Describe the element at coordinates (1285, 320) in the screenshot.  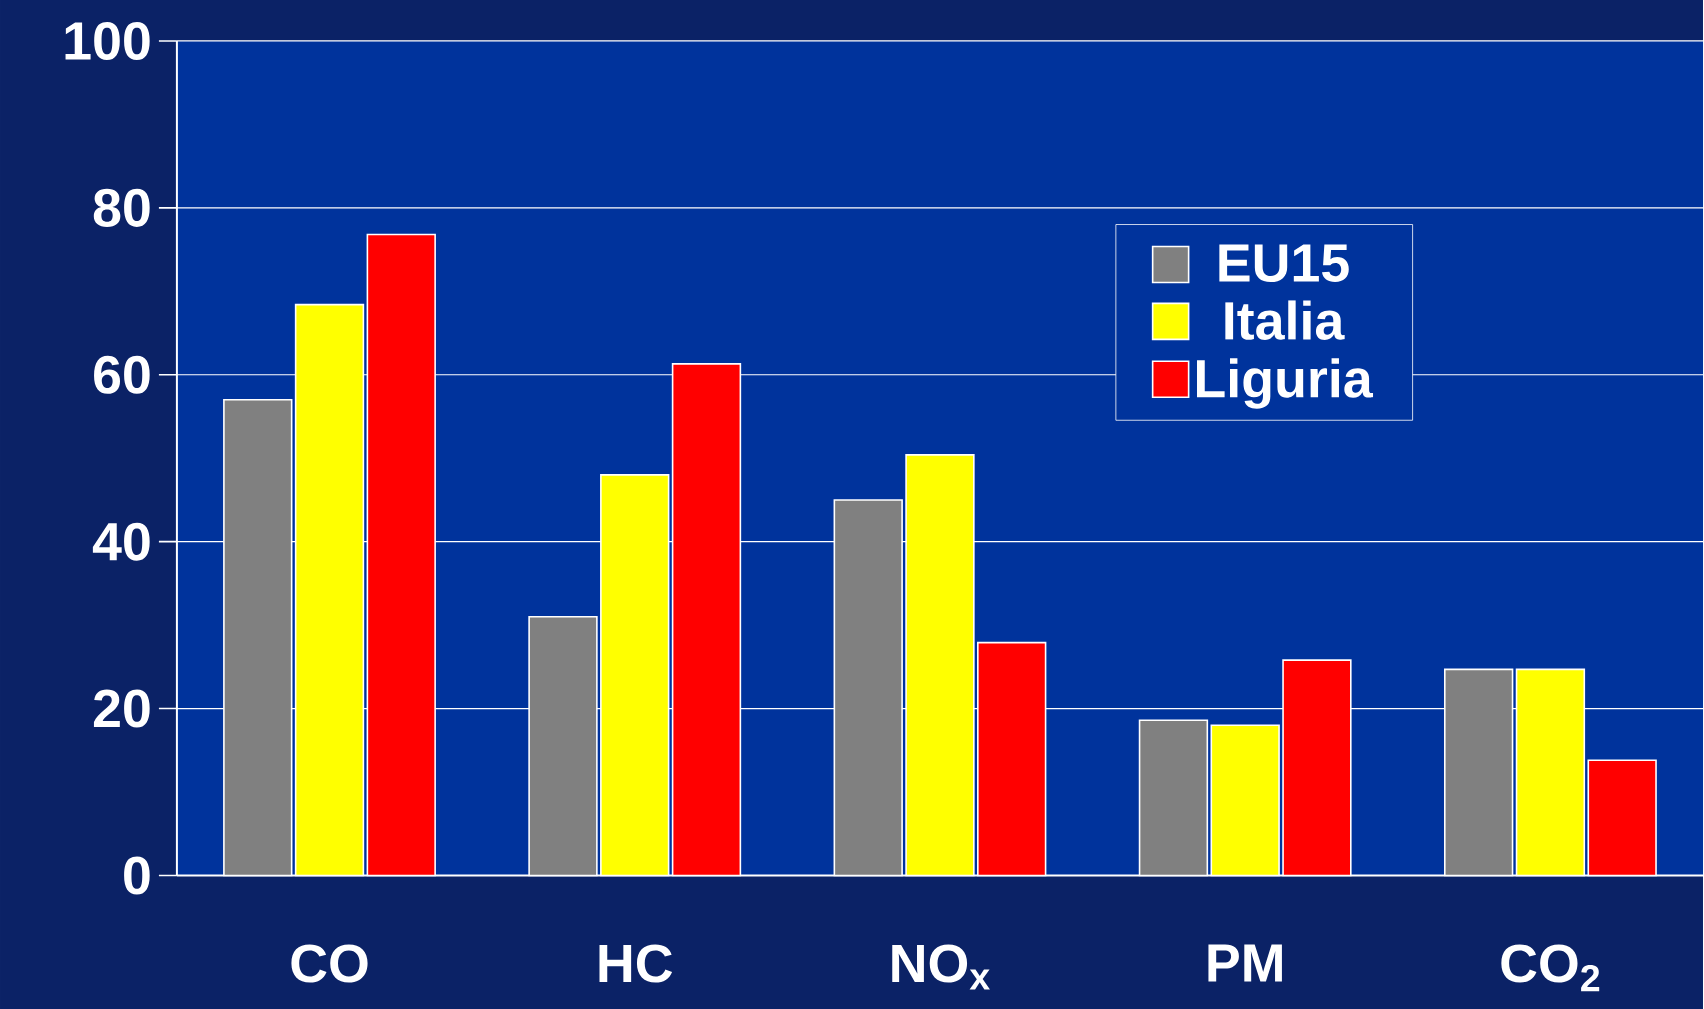
I see `legend-label: Italia` at that location.